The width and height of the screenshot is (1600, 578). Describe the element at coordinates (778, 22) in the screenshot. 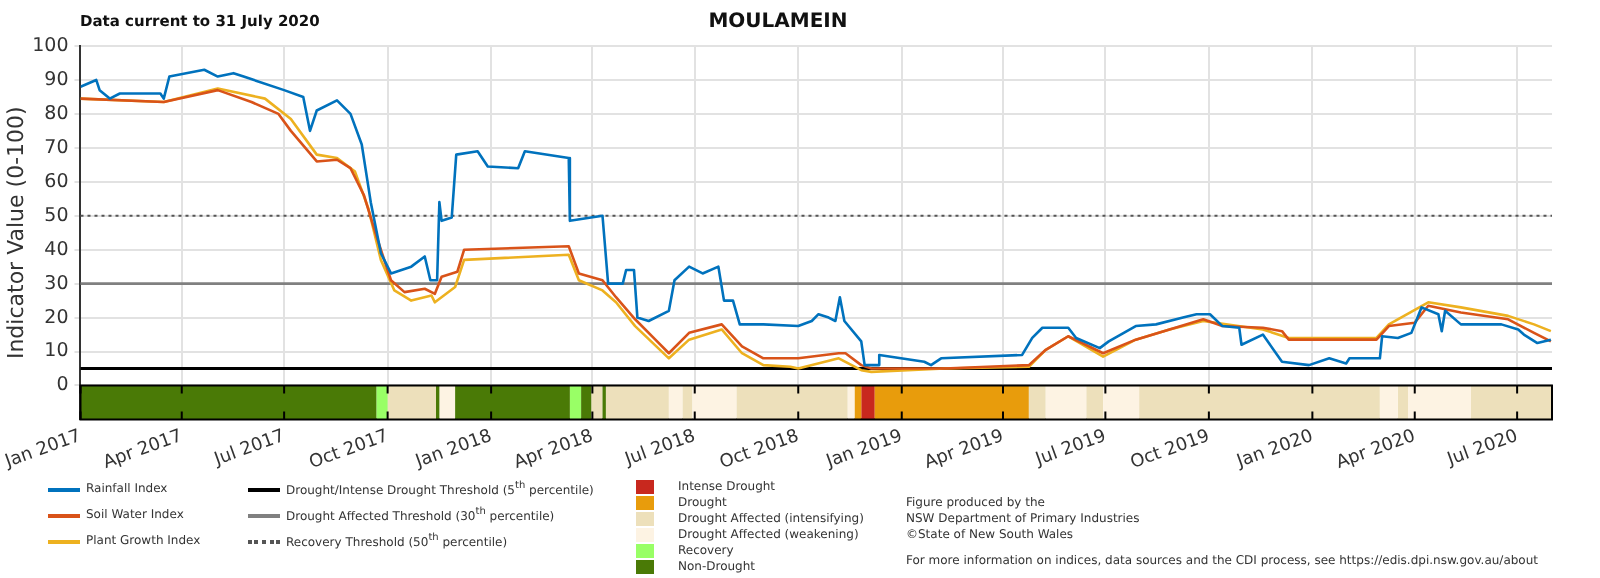

I see `chart-title: MOULAMEIN` at that location.